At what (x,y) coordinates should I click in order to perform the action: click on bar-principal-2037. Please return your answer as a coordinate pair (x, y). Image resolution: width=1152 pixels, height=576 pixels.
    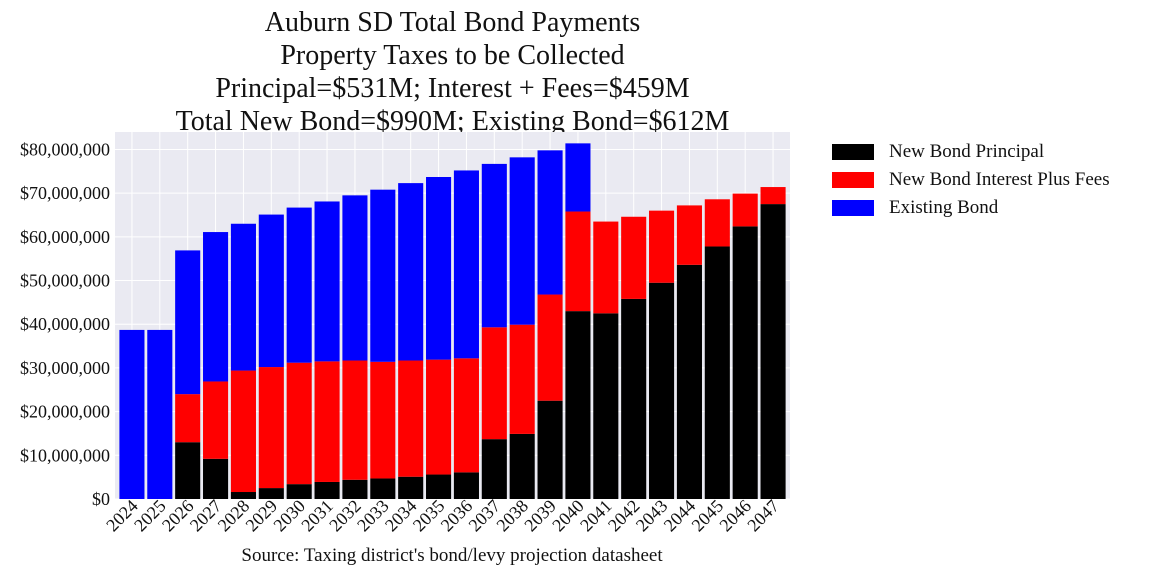
    Looking at the image, I should click on (494, 469).